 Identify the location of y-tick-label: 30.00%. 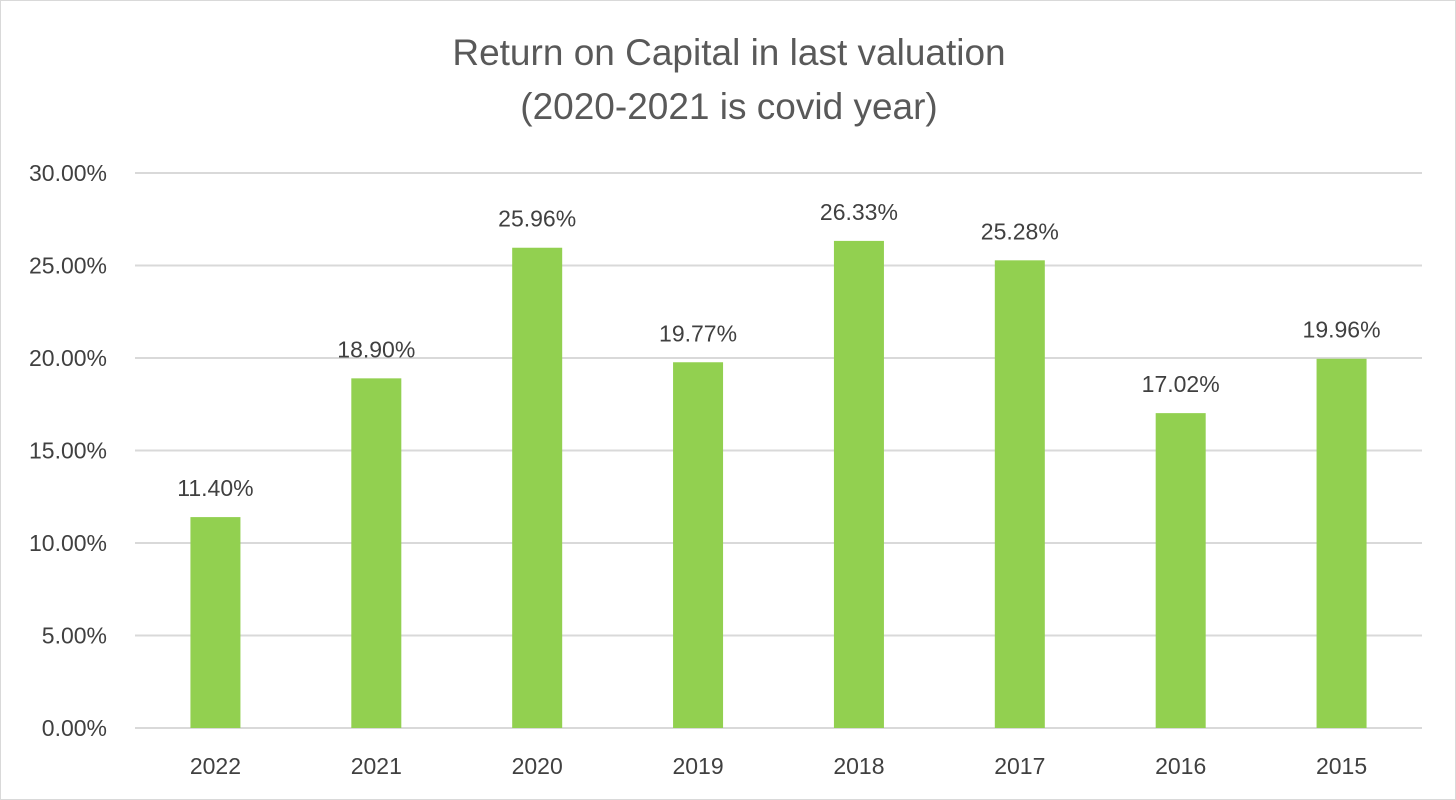
(68, 173).